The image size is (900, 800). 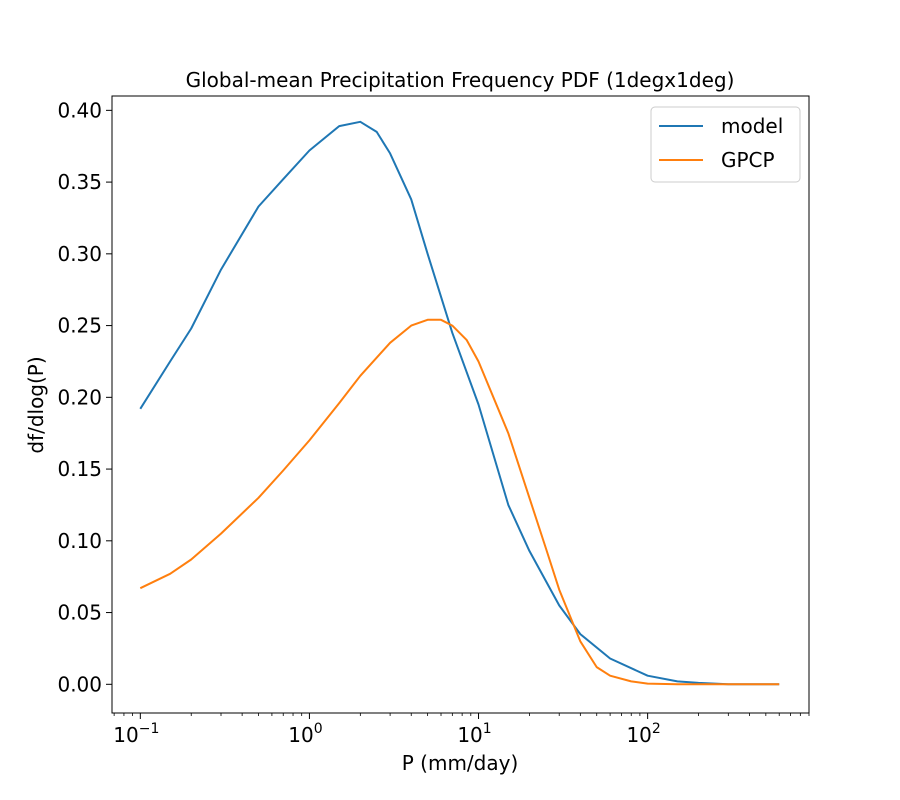 What do you see at coordinates (79, 182) in the screenshot?
I see `y-tick-label: 0.35` at bounding box center [79, 182].